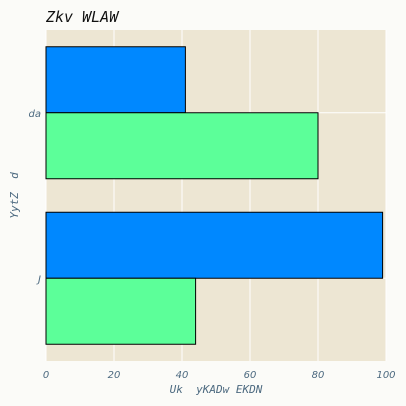 This screenshot has width=406, height=406. Describe the element at coordinates (182, 375) in the screenshot. I see `x-tick-label: 40` at that location.